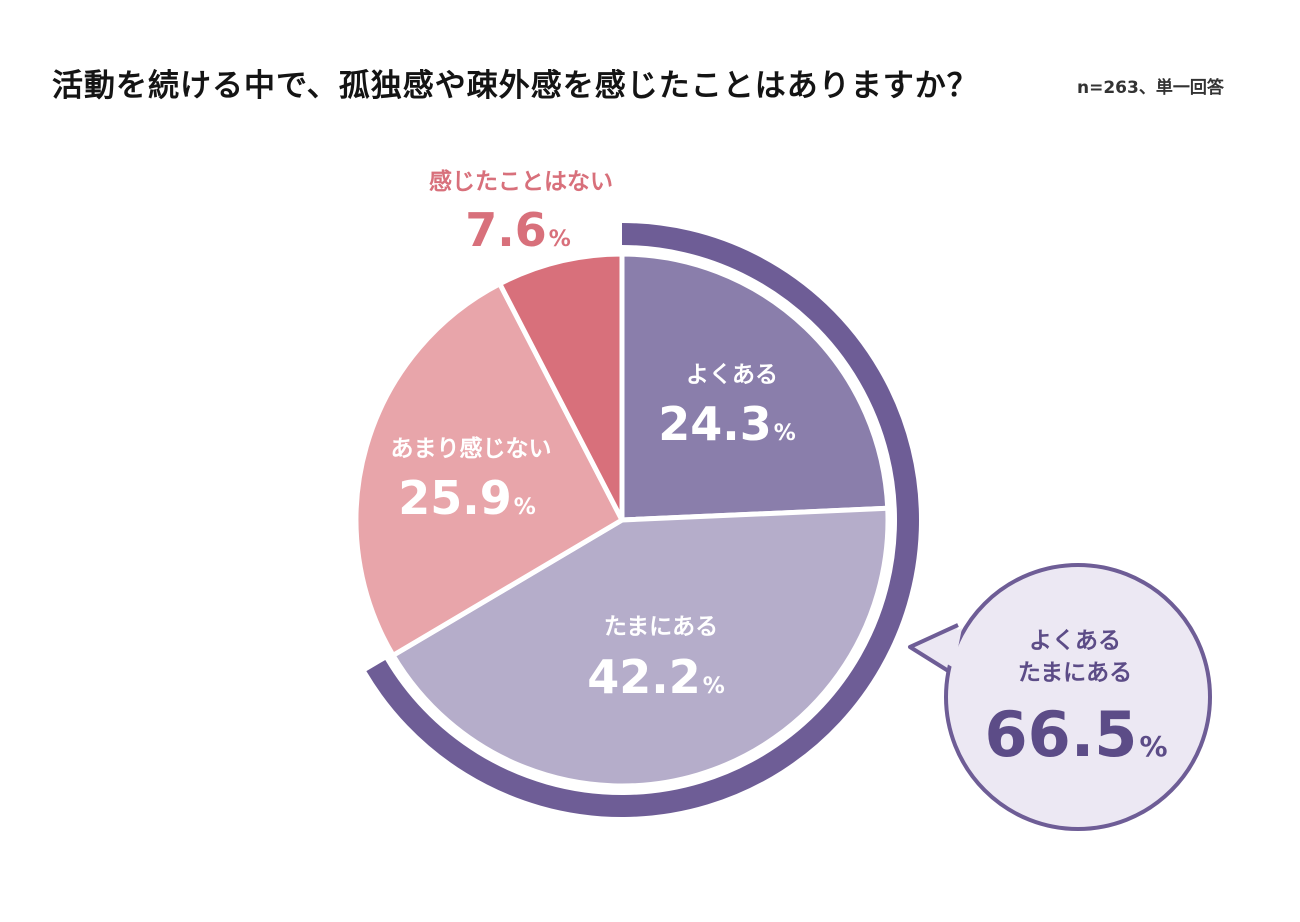  Describe the element at coordinates (471, 448) in the screenshot. I see `slice-label-rarely: あまり感じない` at that location.